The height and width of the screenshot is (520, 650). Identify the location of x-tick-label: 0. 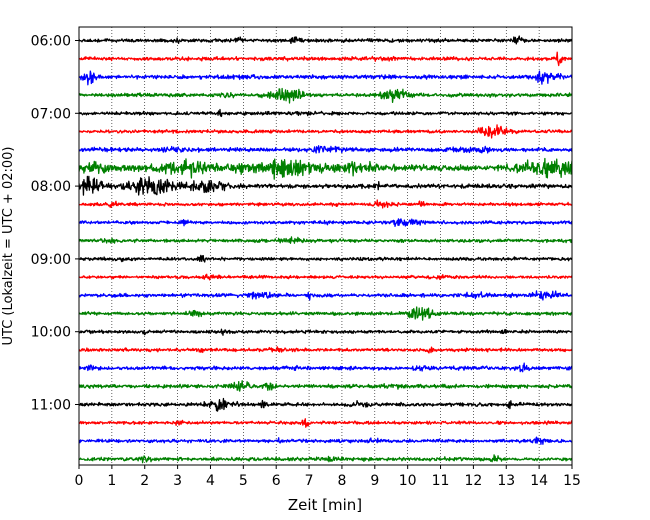
(79, 481).